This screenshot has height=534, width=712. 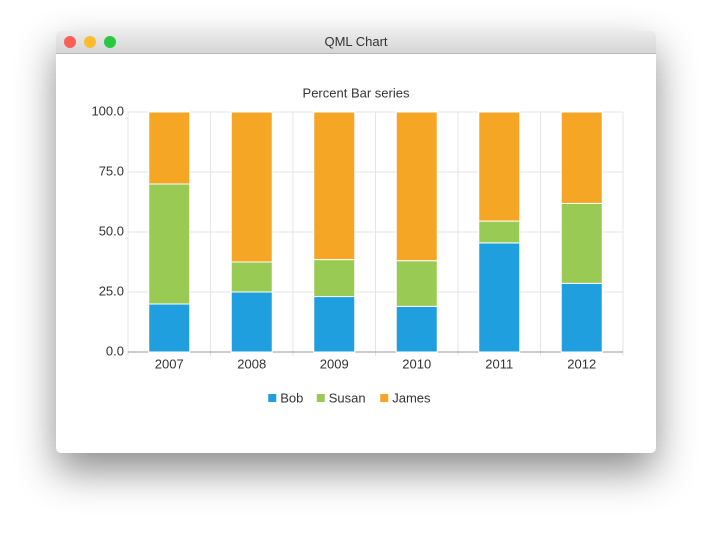 I want to click on window-title: QML Chart, so click(x=356, y=41).